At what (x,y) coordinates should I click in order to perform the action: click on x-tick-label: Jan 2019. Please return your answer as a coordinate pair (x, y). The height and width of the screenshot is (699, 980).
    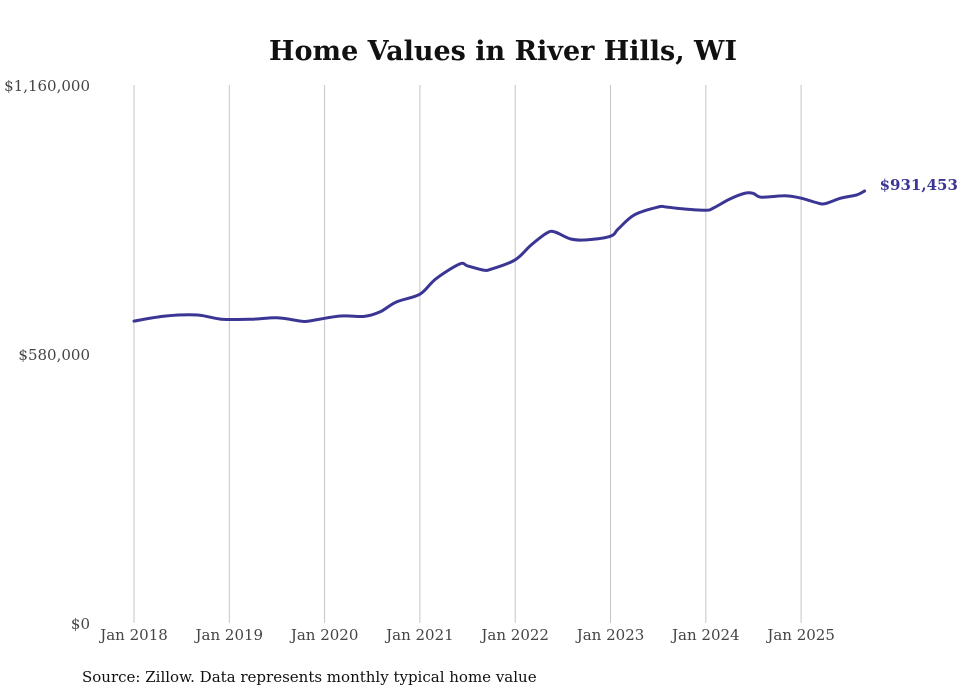
    Looking at the image, I should click on (229, 635).